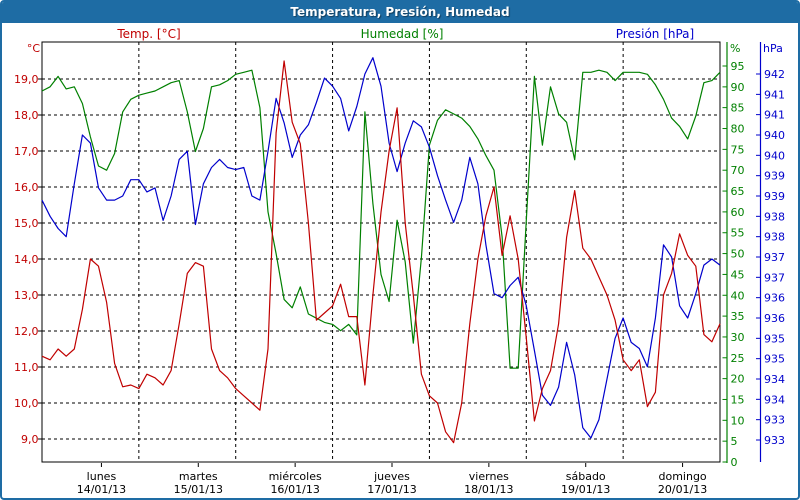  What do you see at coordinates (738, 191) in the screenshot?
I see `humidity-tick-label: 65` at bounding box center [738, 191].